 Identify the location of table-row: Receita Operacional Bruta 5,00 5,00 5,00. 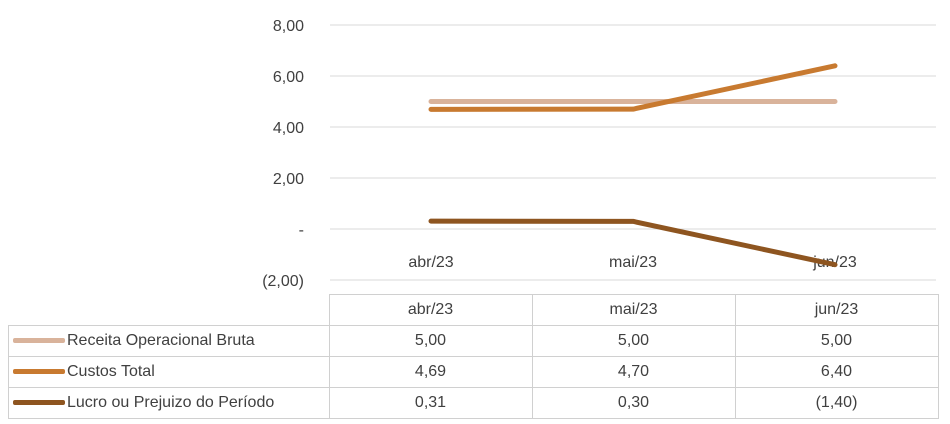
(473, 341).